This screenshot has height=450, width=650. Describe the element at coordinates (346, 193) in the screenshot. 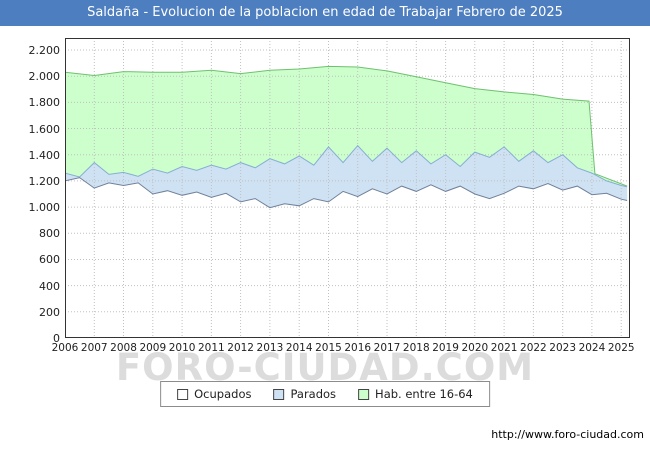

I see `series-line-ocupados` at that location.